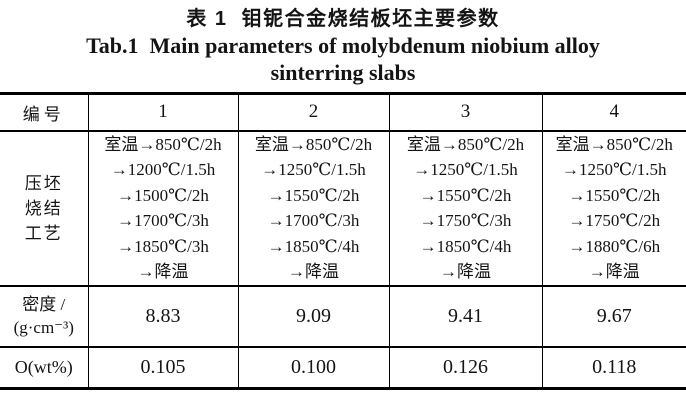  What do you see at coordinates (465, 220) in the screenshot?
I see `process-step: →1750℃/3h` at bounding box center [465, 220].